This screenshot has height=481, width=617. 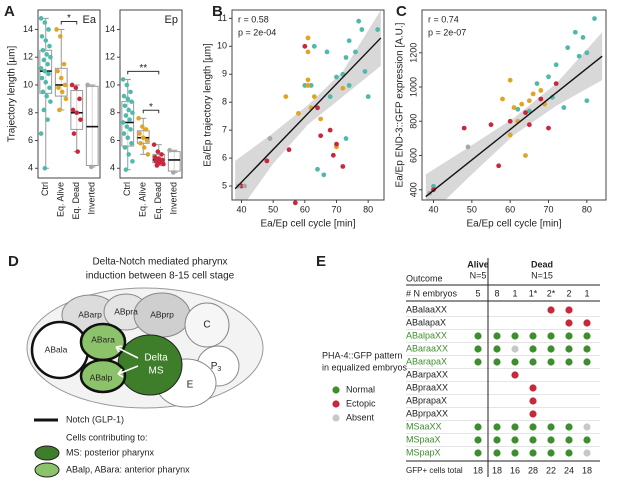 What do you see at coordinates (426, 309) in the screenshot?
I see `row-label: ABalaaXX` at bounding box center [426, 309].